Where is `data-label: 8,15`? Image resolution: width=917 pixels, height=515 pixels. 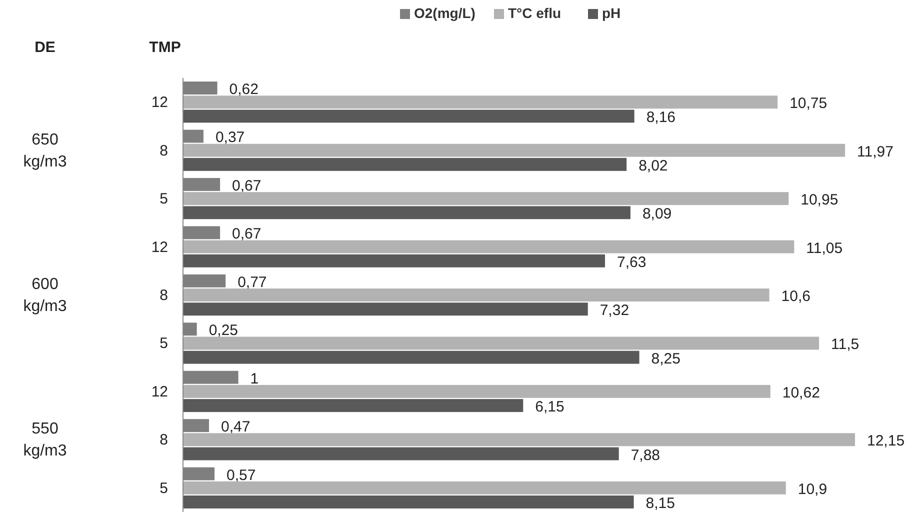 data-label: 8,15 is located at coordinates (660, 503).